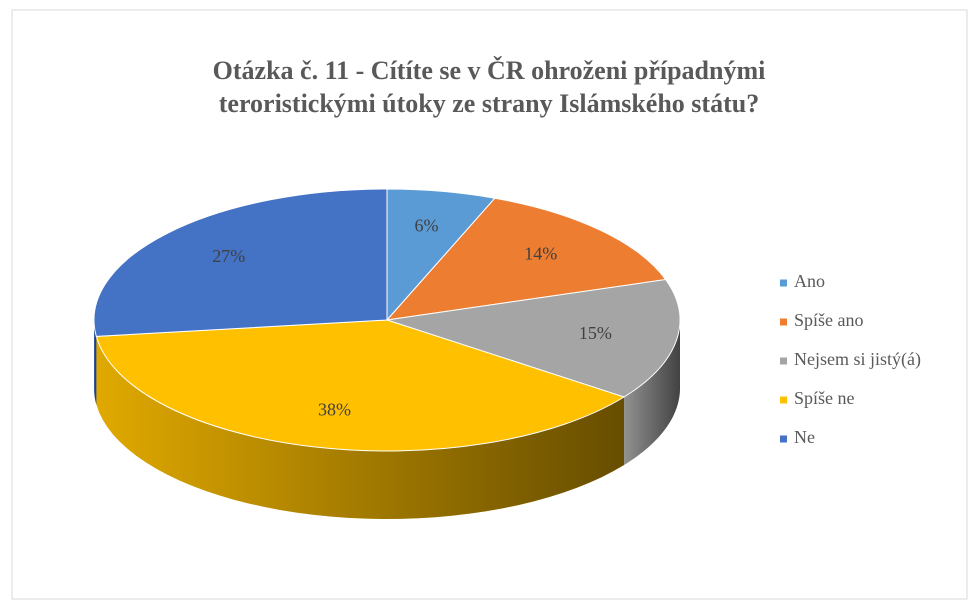  What do you see at coordinates (540, 254) in the screenshot?
I see `data-label: 14%` at bounding box center [540, 254].